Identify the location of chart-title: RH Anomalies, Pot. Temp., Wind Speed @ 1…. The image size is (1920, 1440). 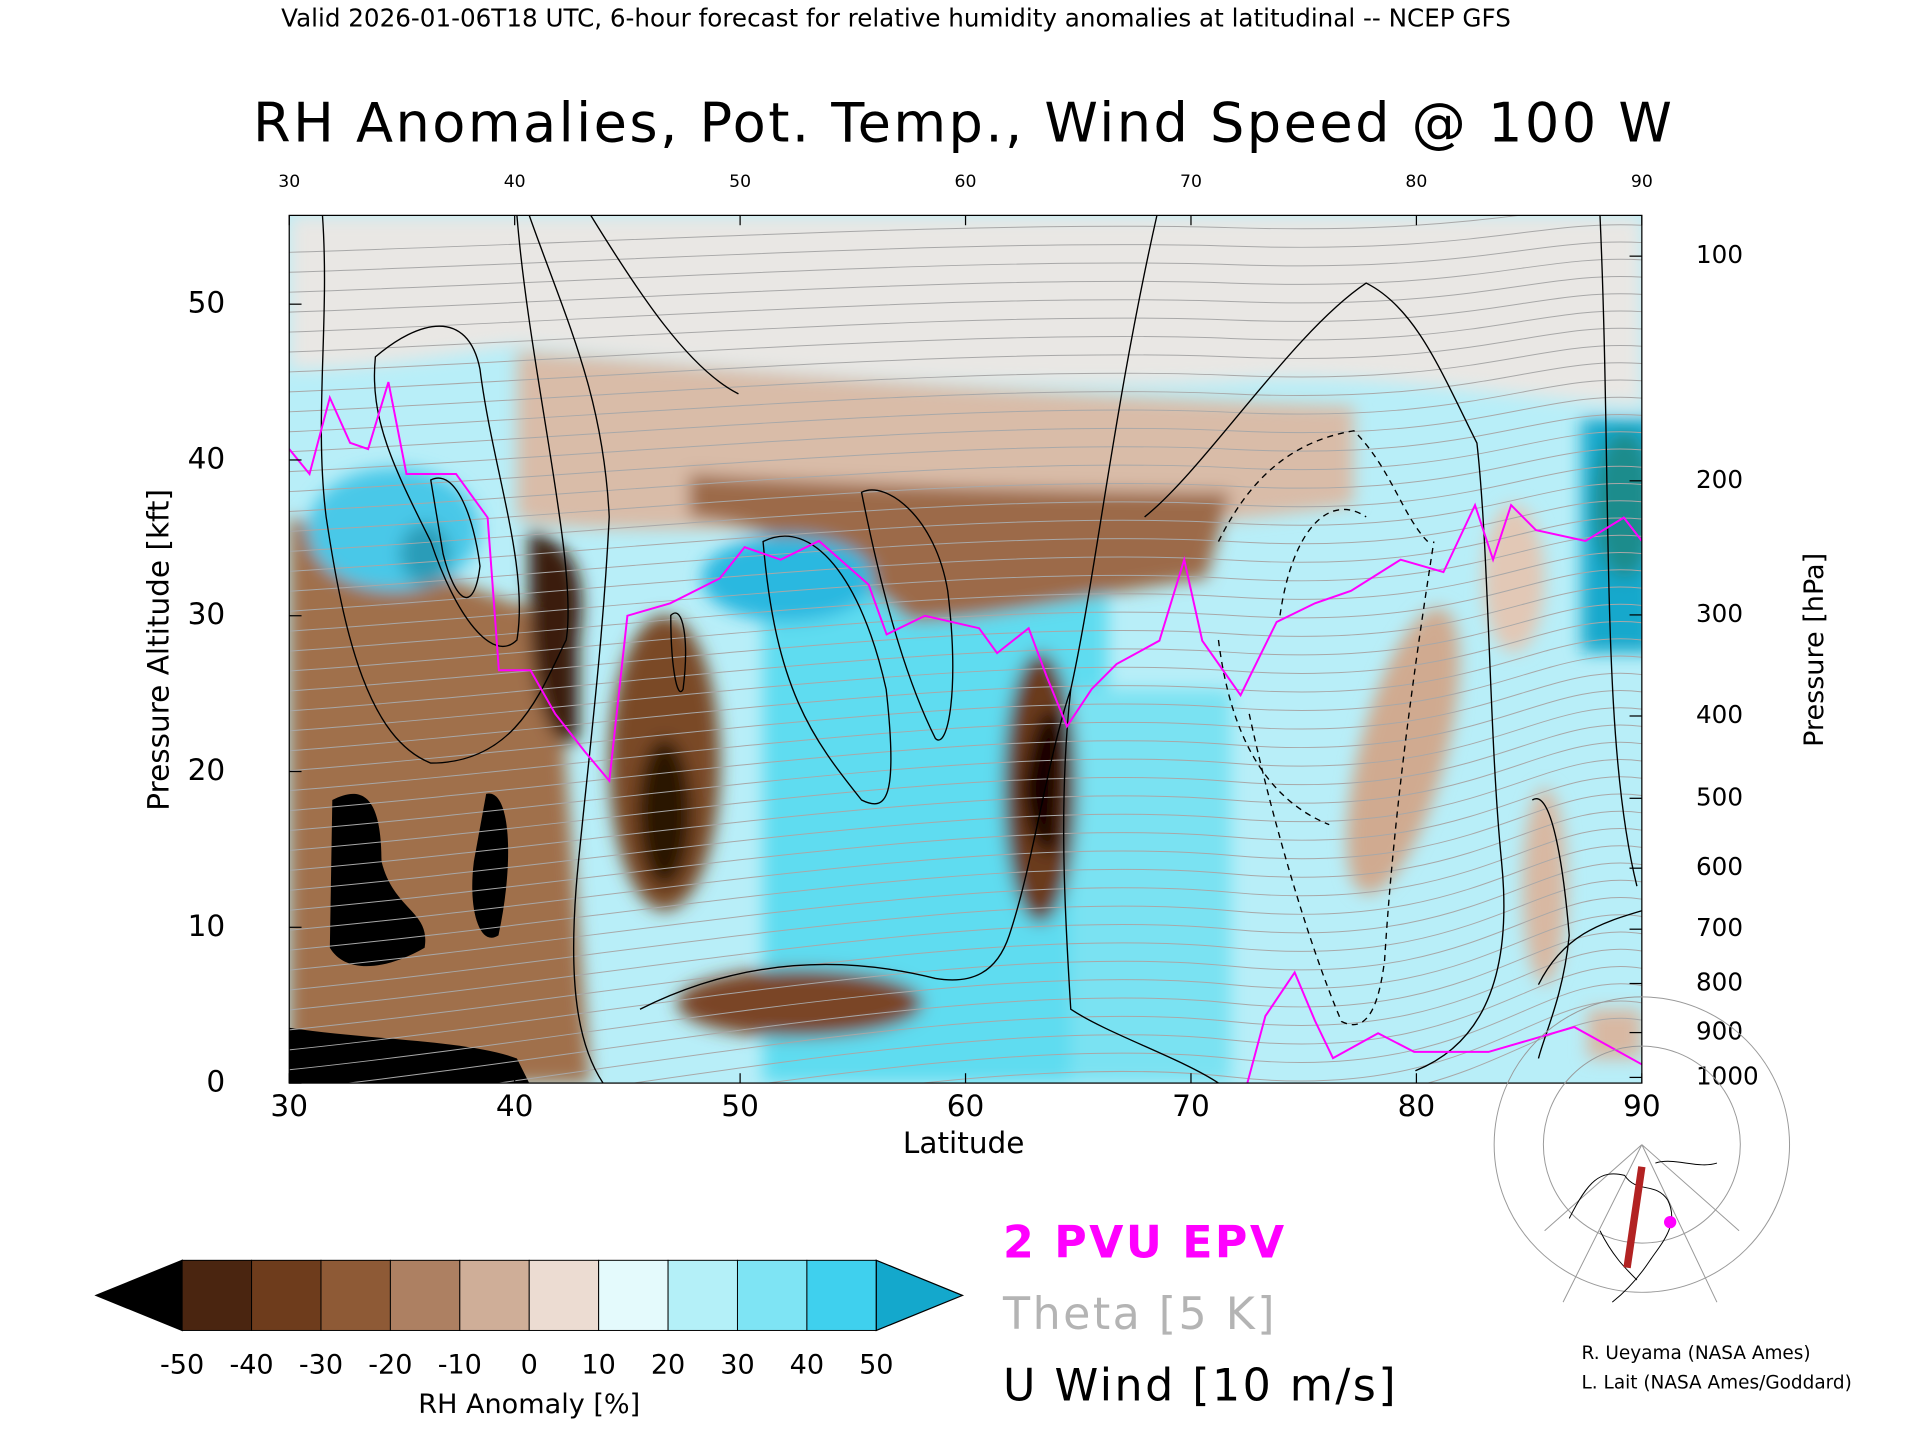
(963, 122).